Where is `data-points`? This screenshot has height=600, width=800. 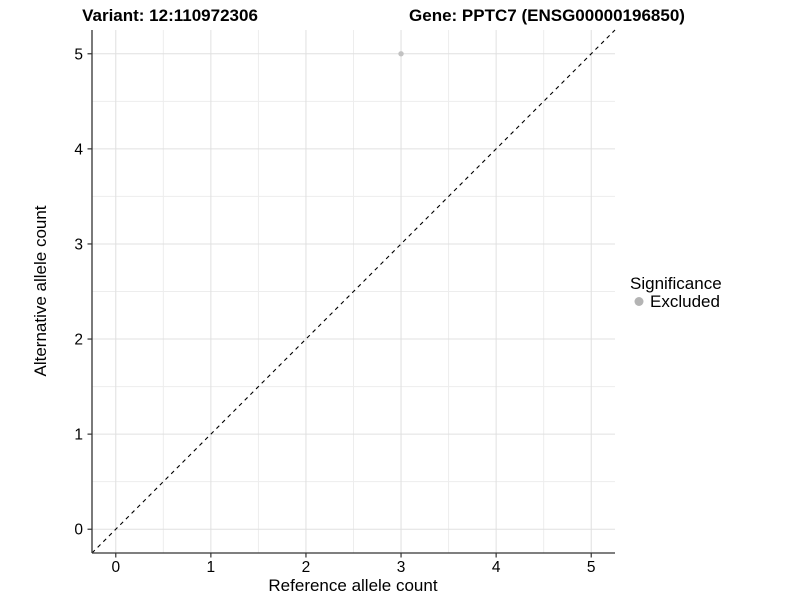 data-points is located at coordinates (401, 54).